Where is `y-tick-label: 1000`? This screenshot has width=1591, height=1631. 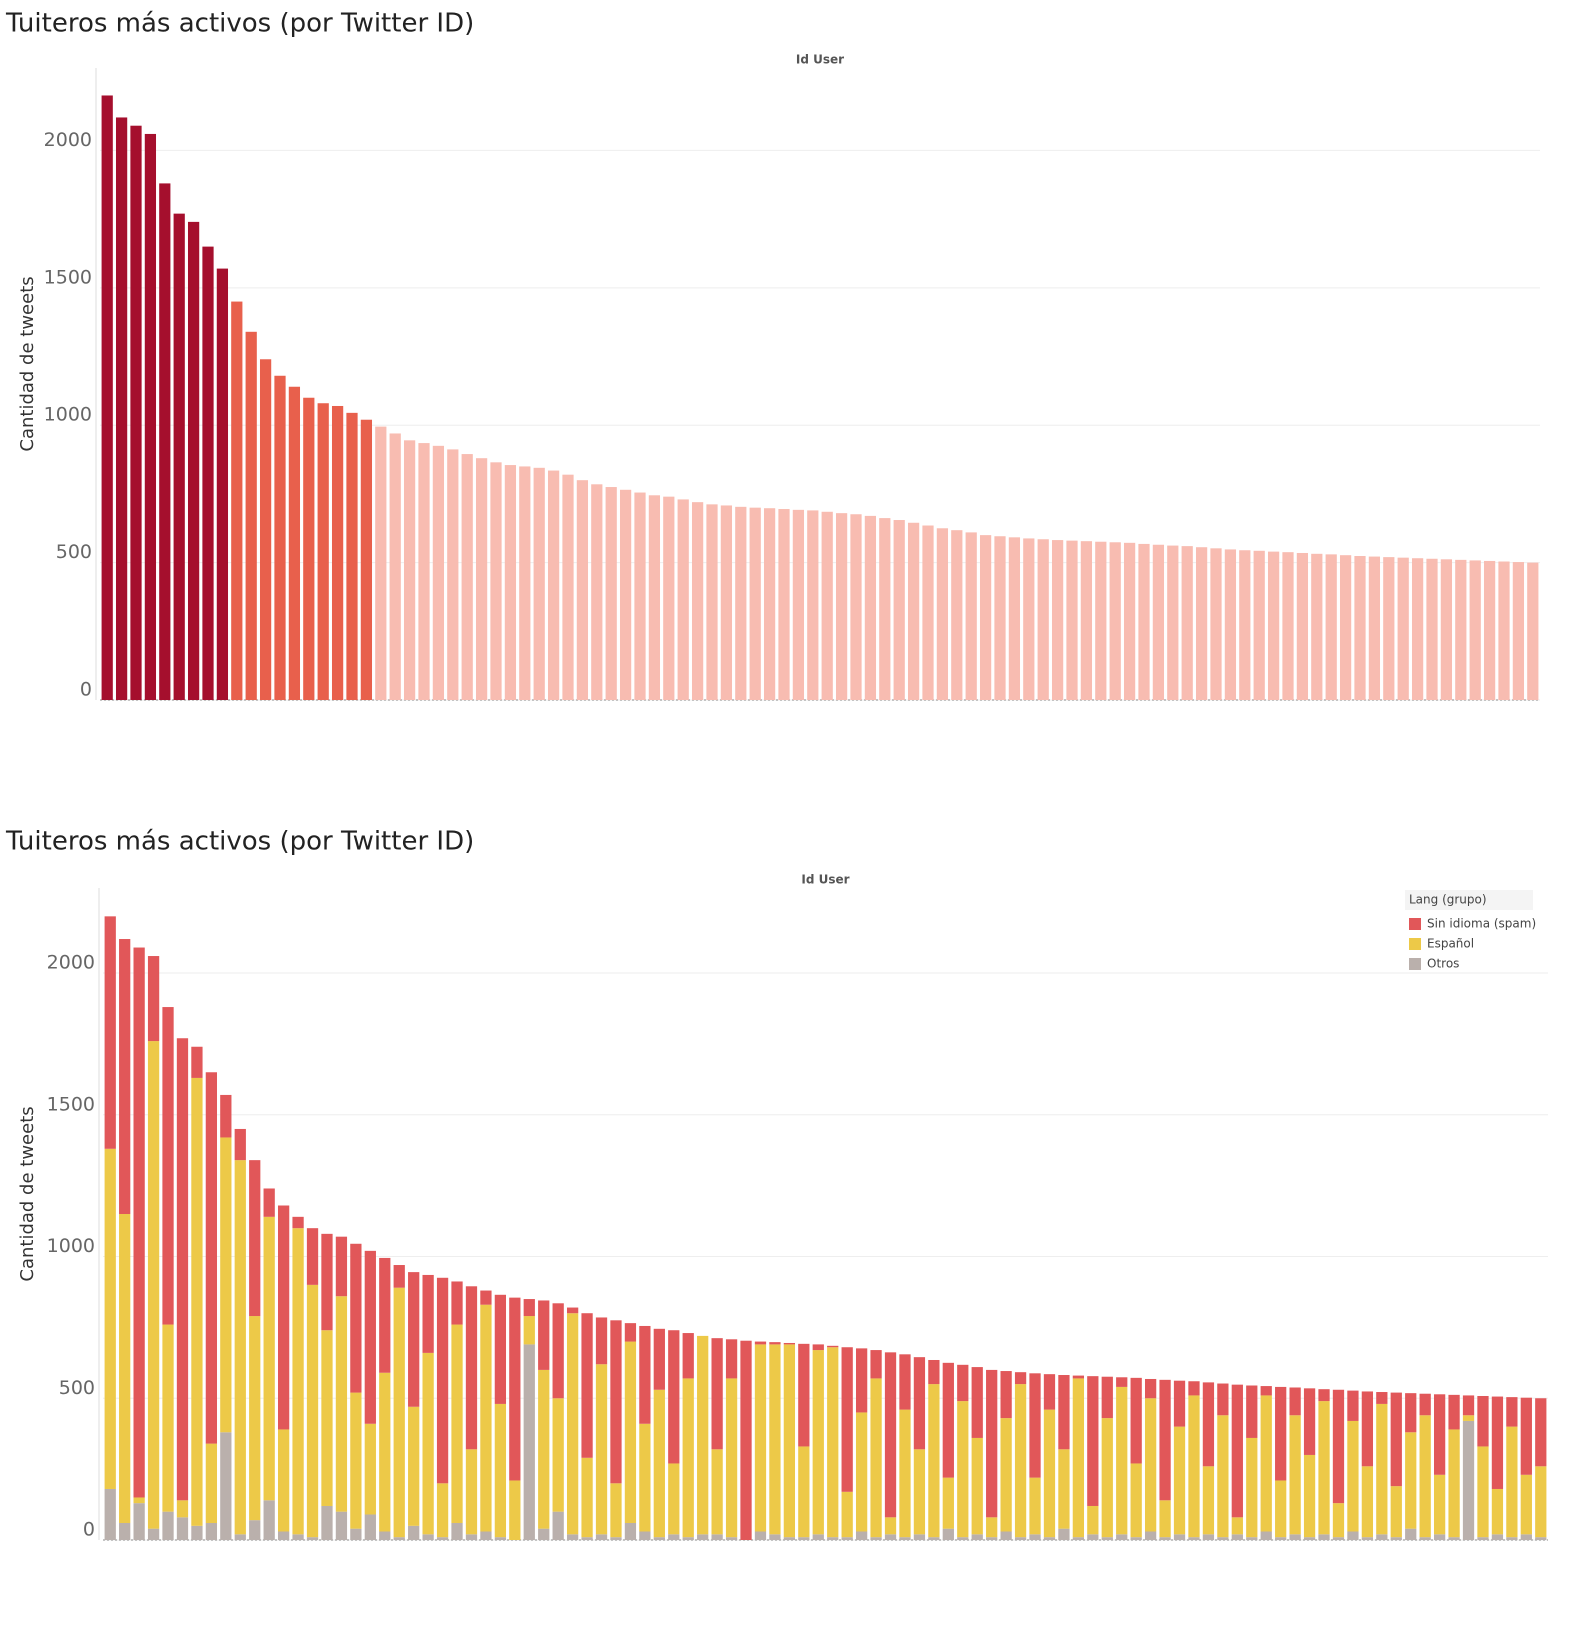
y-tick-label: 1000 is located at coordinates (71, 1246).